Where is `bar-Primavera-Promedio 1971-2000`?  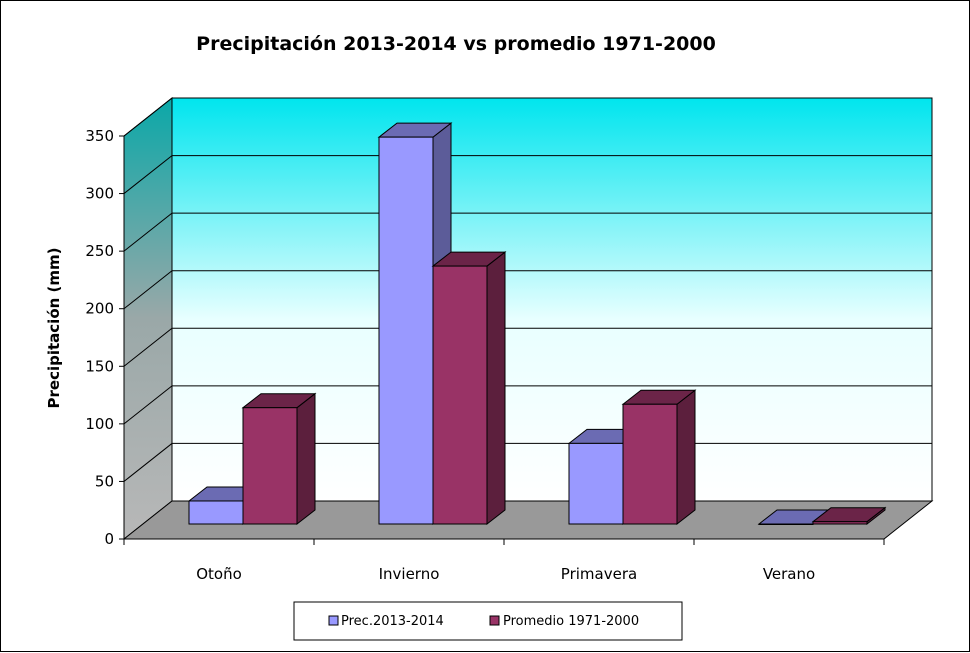
bar-Primavera-Promedio 1971-2000 is located at coordinates (659, 457).